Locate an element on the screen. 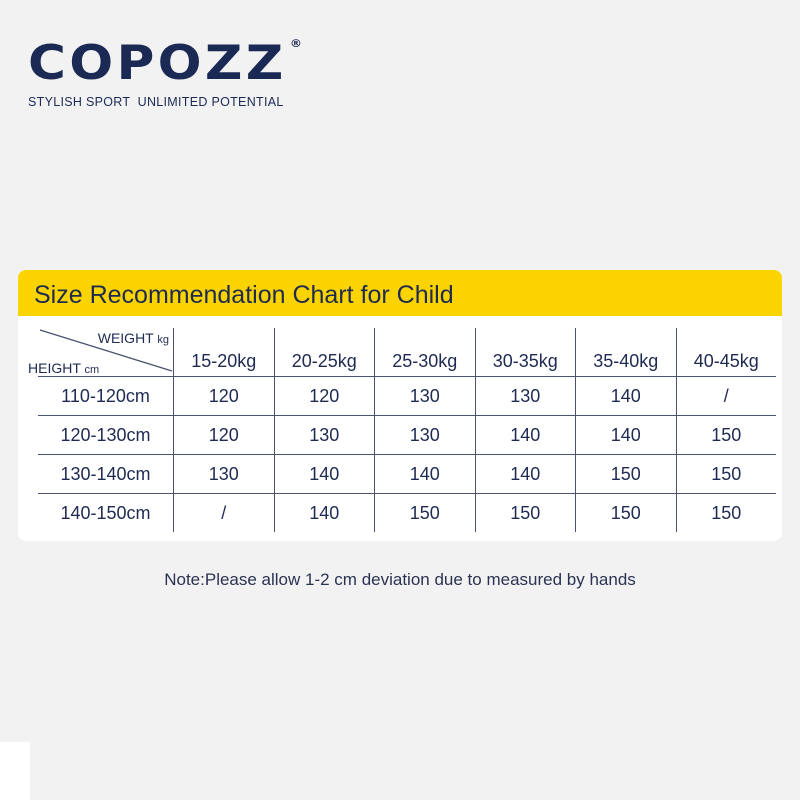  table-corner-header: WEIGHT kg HEIGHT cm is located at coordinates (101, 352).